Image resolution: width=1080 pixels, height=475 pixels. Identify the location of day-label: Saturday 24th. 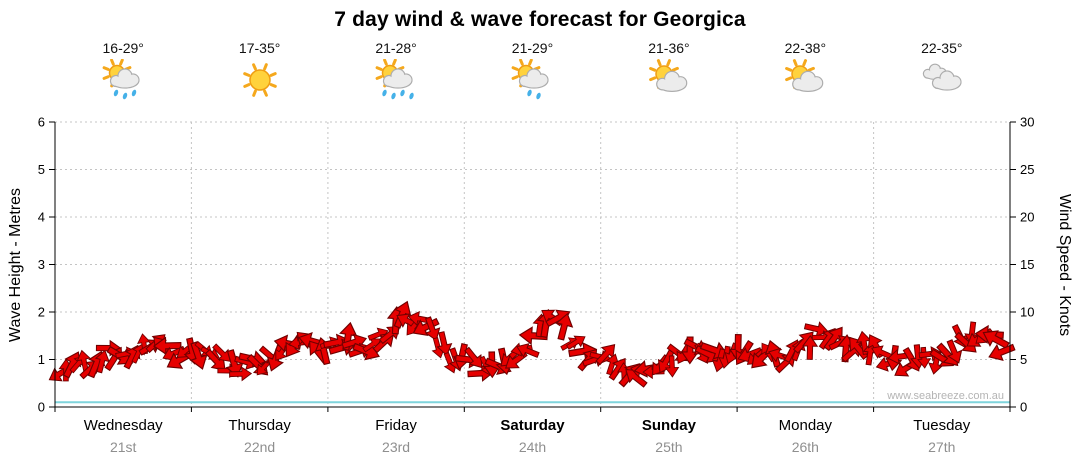
(532, 436).